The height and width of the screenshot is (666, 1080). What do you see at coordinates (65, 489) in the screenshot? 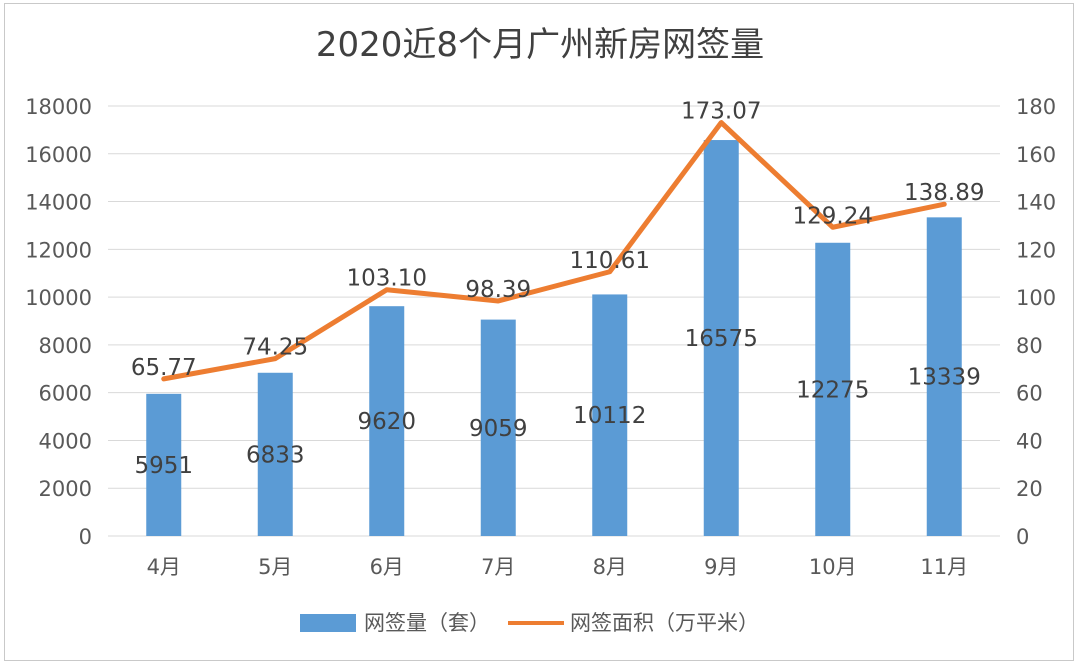
I see `left-tick-label: 2000` at bounding box center [65, 489].